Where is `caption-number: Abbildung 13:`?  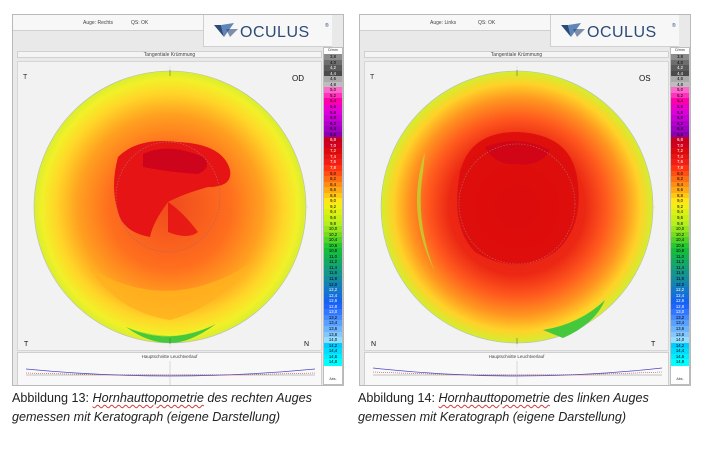 caption-number: Abbildung 13: is located at coordinates (51, 398).